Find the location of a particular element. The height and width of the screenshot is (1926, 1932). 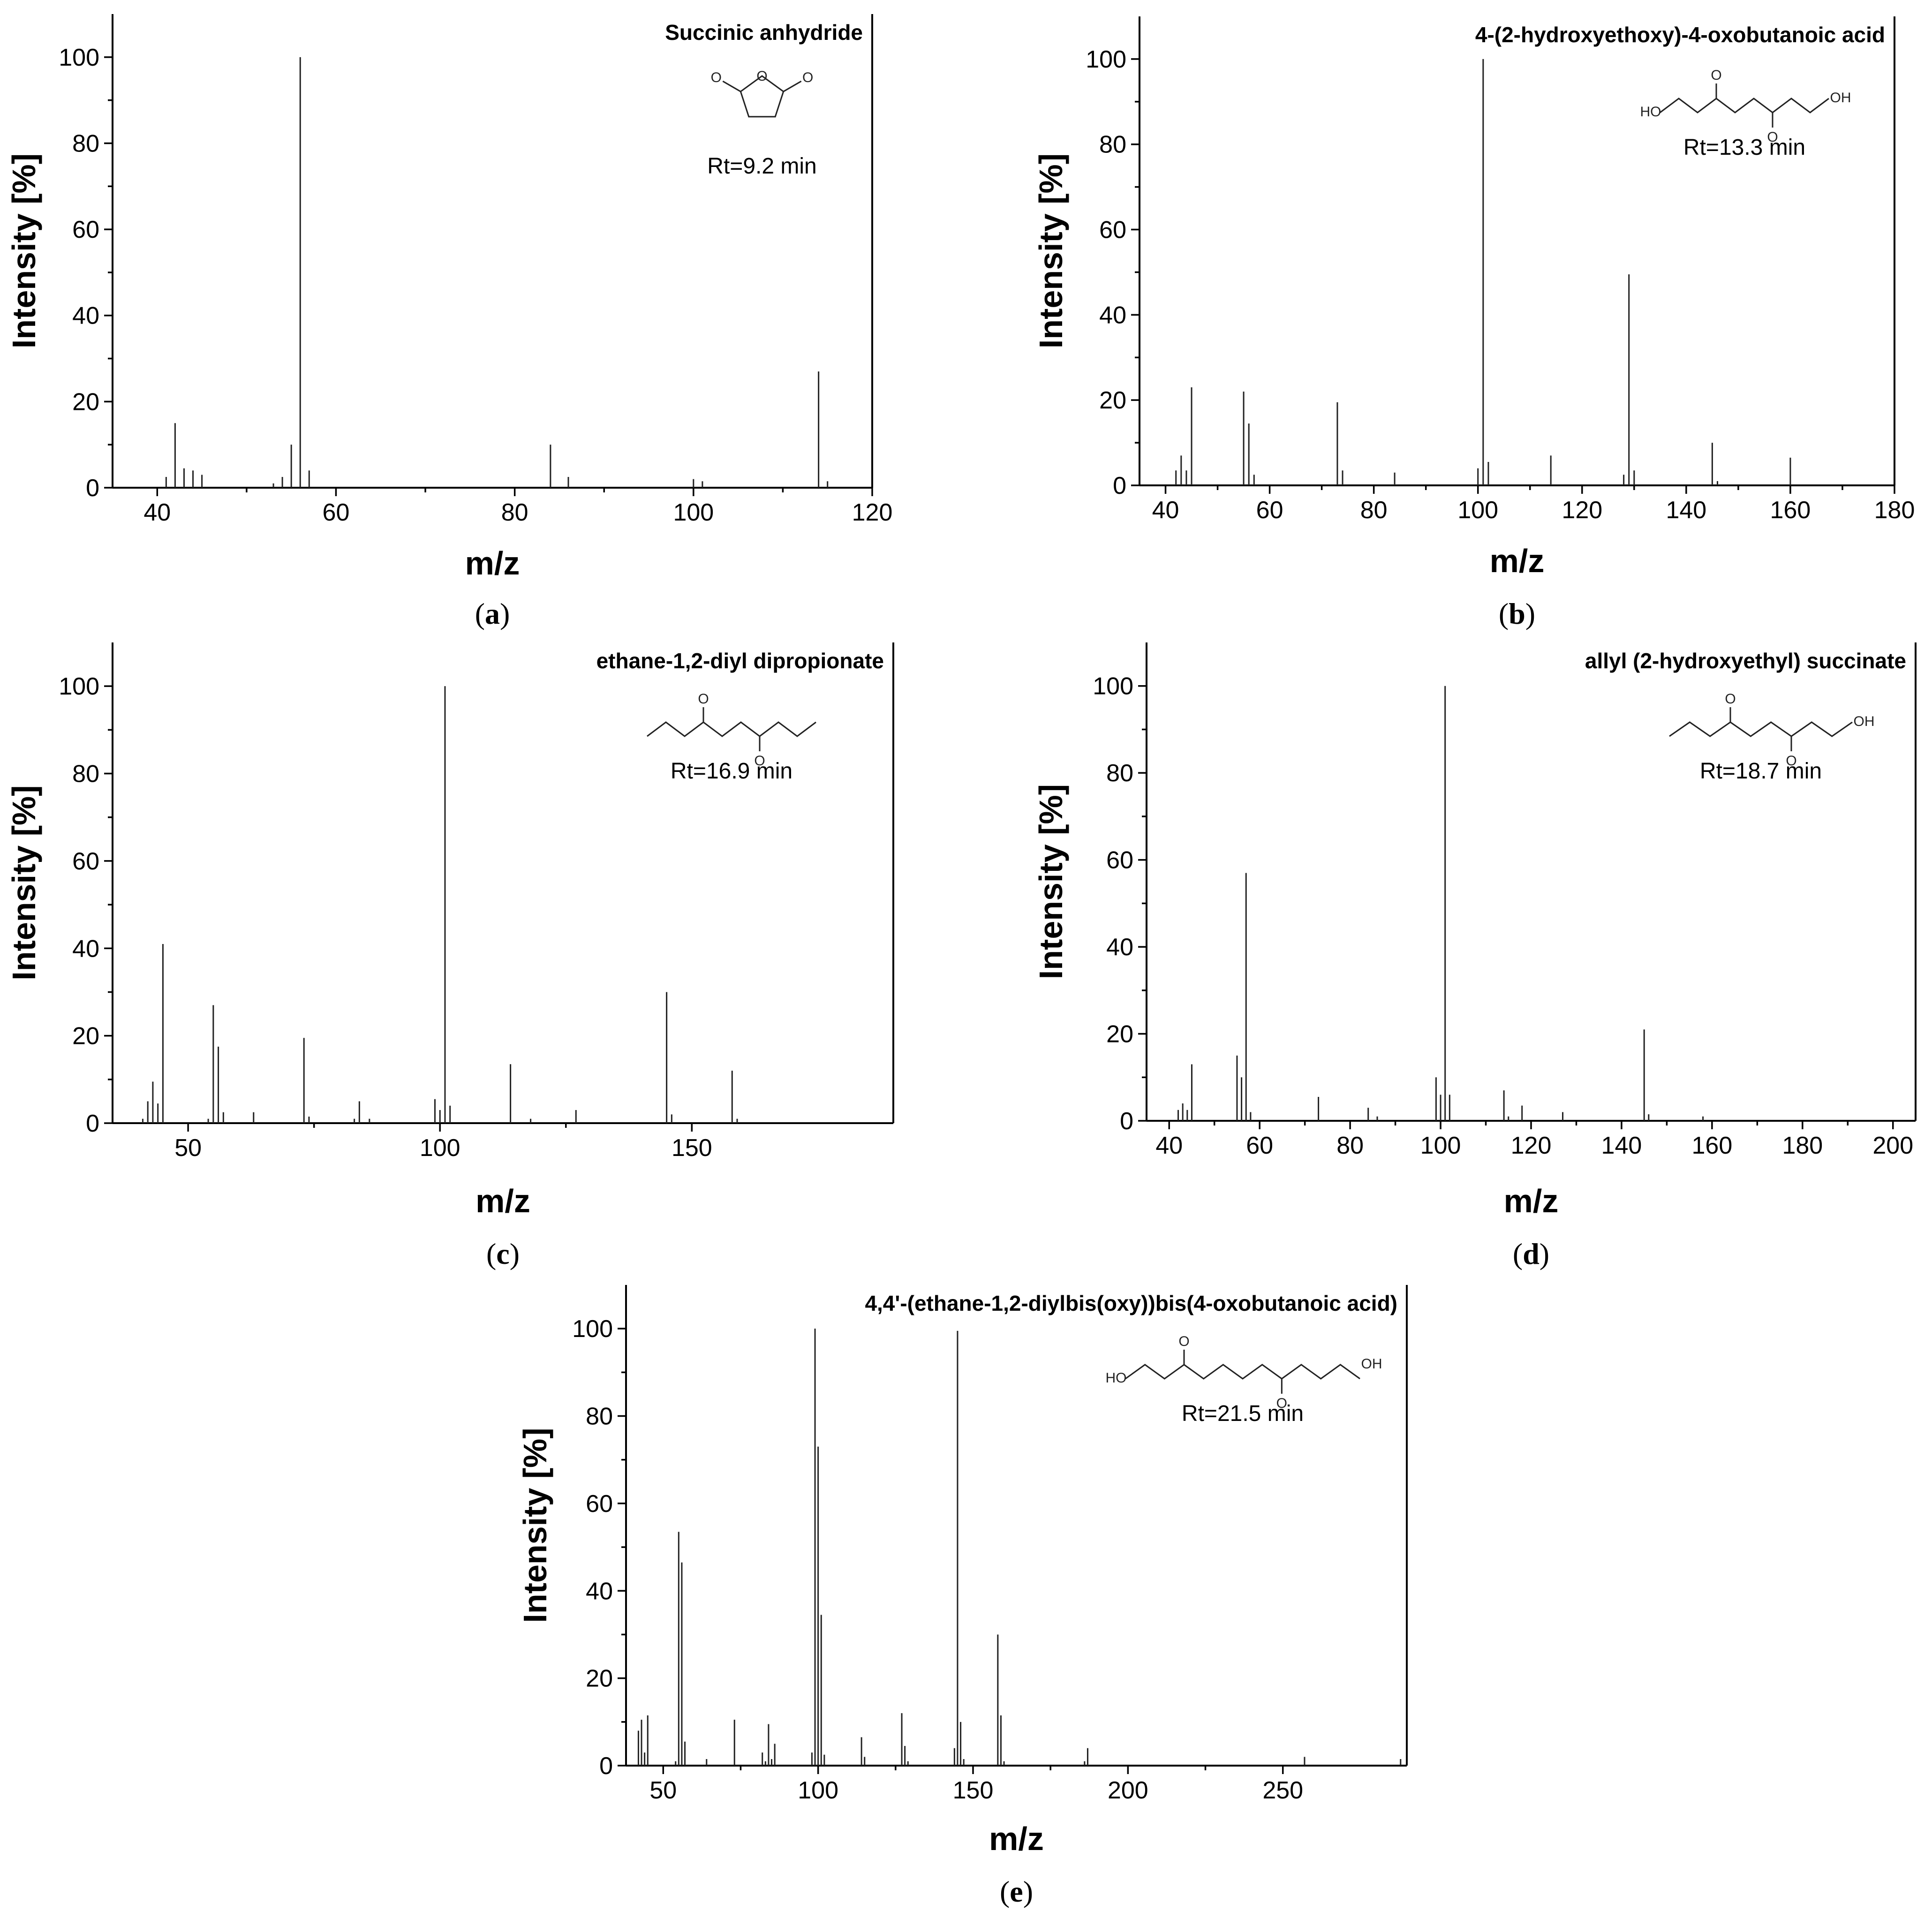

molecule-structure: OO O is located at coordinates (762, 93).